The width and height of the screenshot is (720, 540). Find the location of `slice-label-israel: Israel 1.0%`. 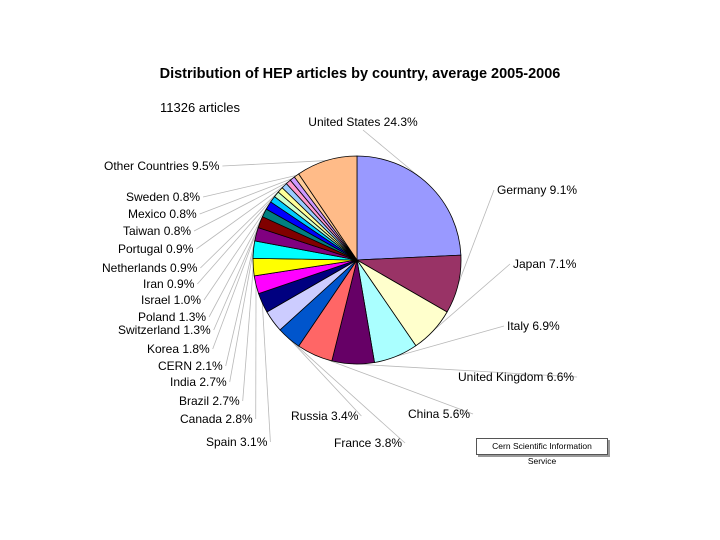

slice-label-israel: Israel 1.0% is located at coordinates (171, 300).